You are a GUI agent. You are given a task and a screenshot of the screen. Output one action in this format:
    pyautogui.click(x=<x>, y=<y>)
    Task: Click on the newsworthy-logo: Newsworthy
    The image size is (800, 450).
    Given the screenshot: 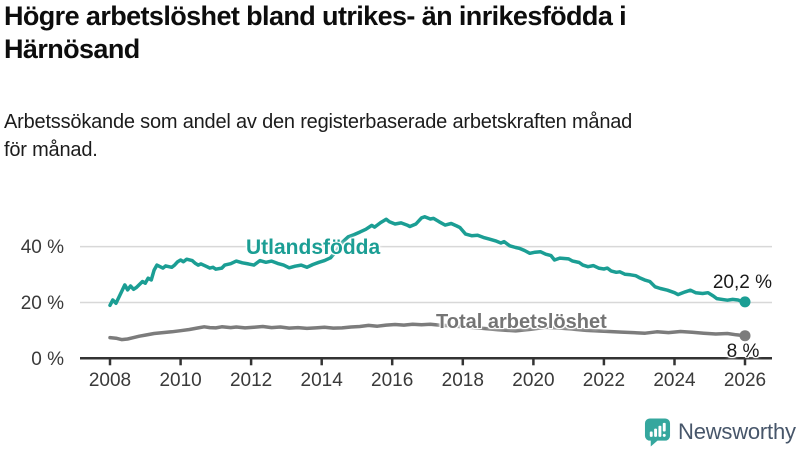 What is the action you would take?
    pyautogui.click(x=720, y=432)
    